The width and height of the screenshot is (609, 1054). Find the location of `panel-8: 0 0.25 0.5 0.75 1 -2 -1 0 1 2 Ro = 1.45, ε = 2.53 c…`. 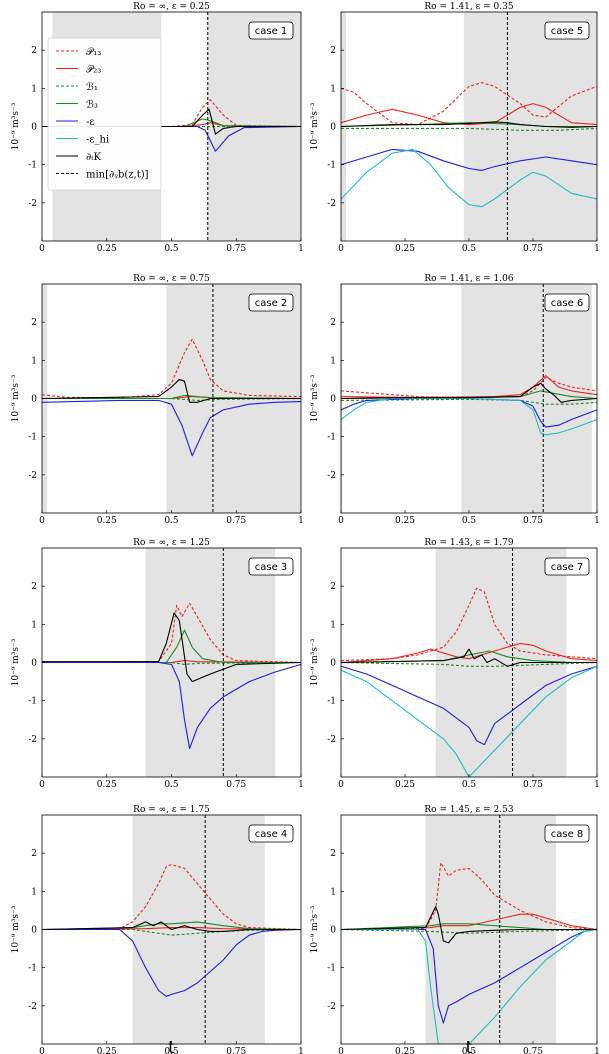

panel-8: 0 0.25 0.5 0.75 1 -2 -1 0 1 2 Ro = 1.45, ε = 2.53 c… is located at coordinates (455, 929).